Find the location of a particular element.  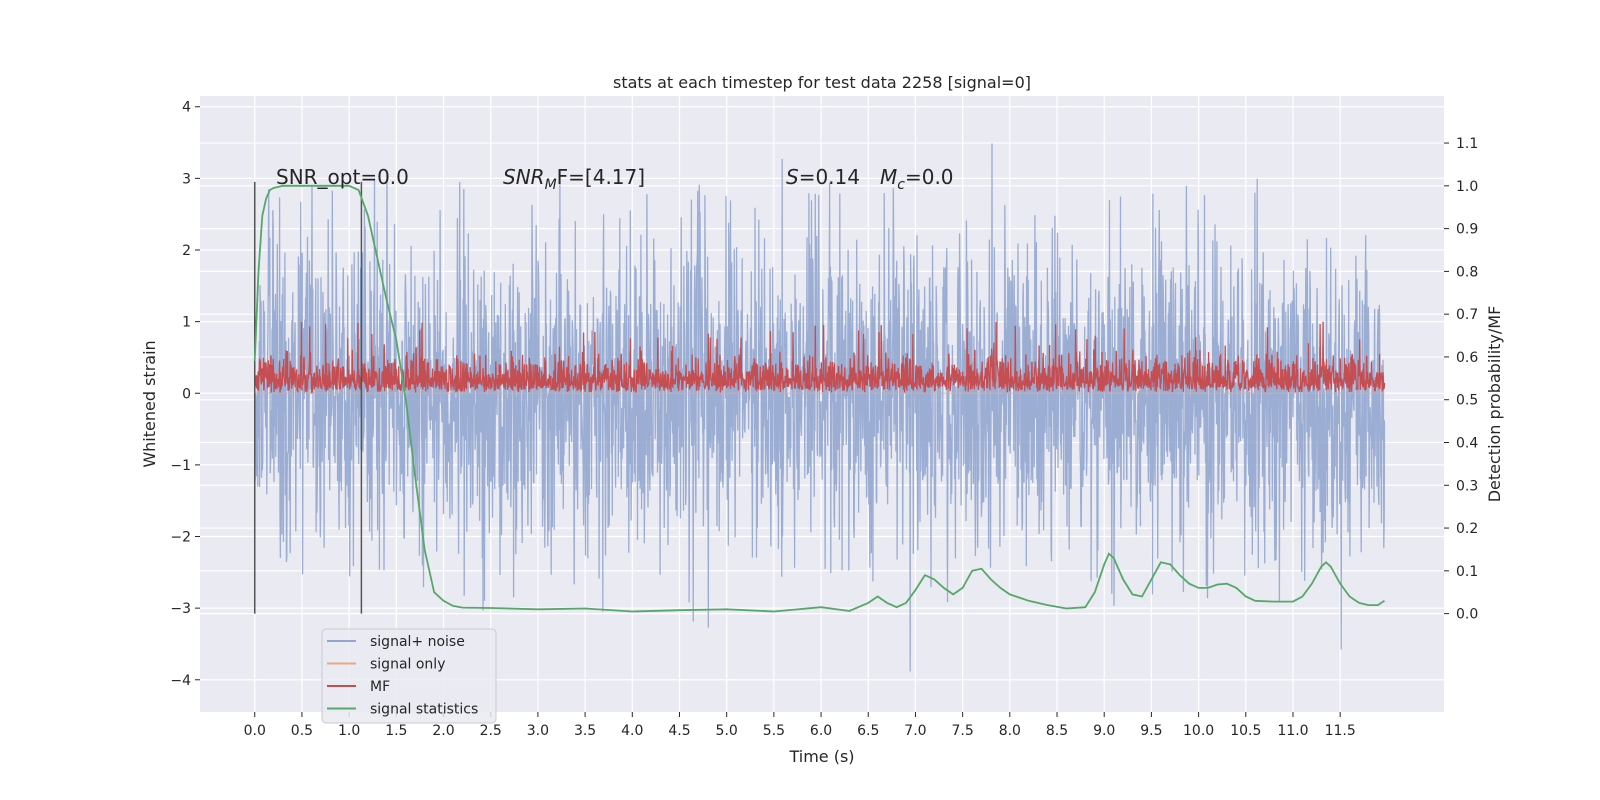

x-tick-label: 8.0 is located at coordinates (1010, 731).